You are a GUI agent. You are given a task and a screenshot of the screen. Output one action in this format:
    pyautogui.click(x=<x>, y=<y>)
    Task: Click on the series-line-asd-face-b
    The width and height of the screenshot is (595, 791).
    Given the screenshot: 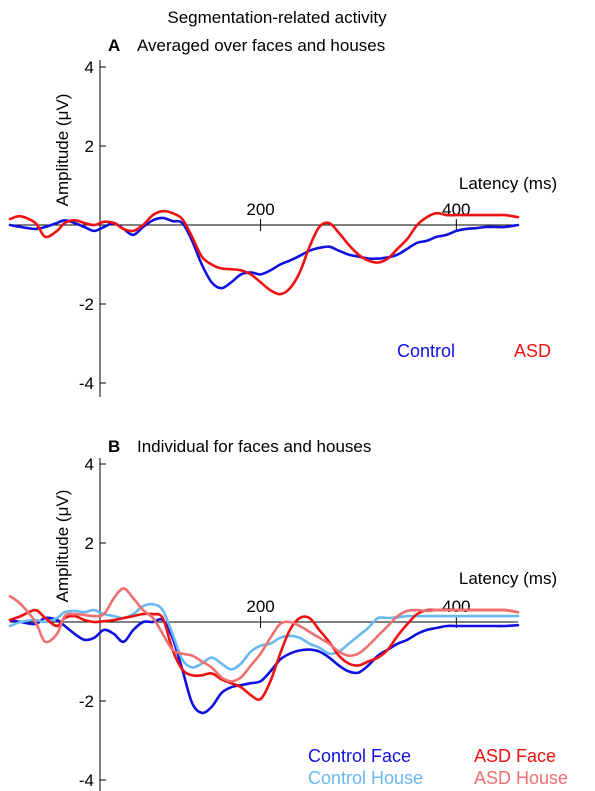 What is the action you would take?
    pyautogui.click(x=264, y=654)
    